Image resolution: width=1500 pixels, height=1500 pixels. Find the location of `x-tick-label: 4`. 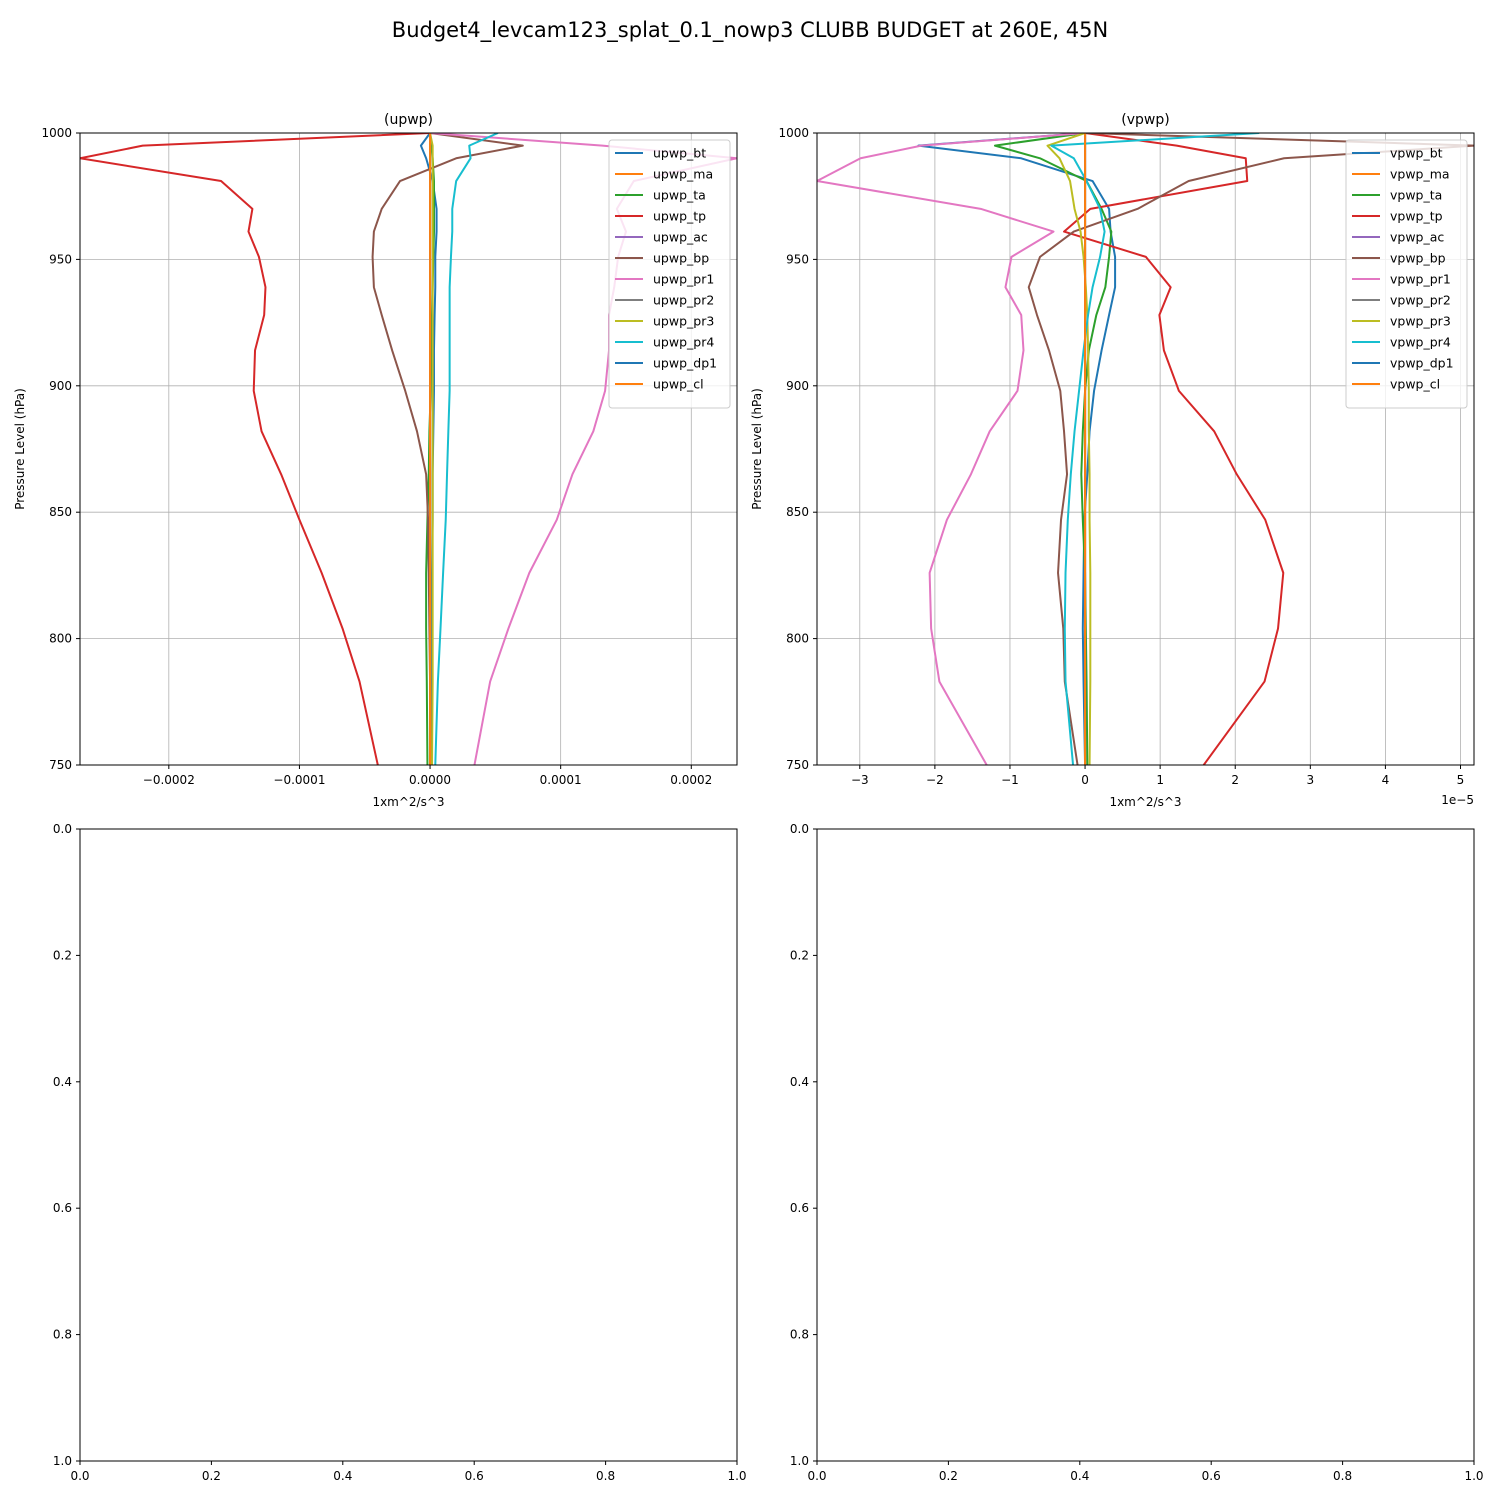

x-tick-label: 4 is located at coordinates (1386, 780).